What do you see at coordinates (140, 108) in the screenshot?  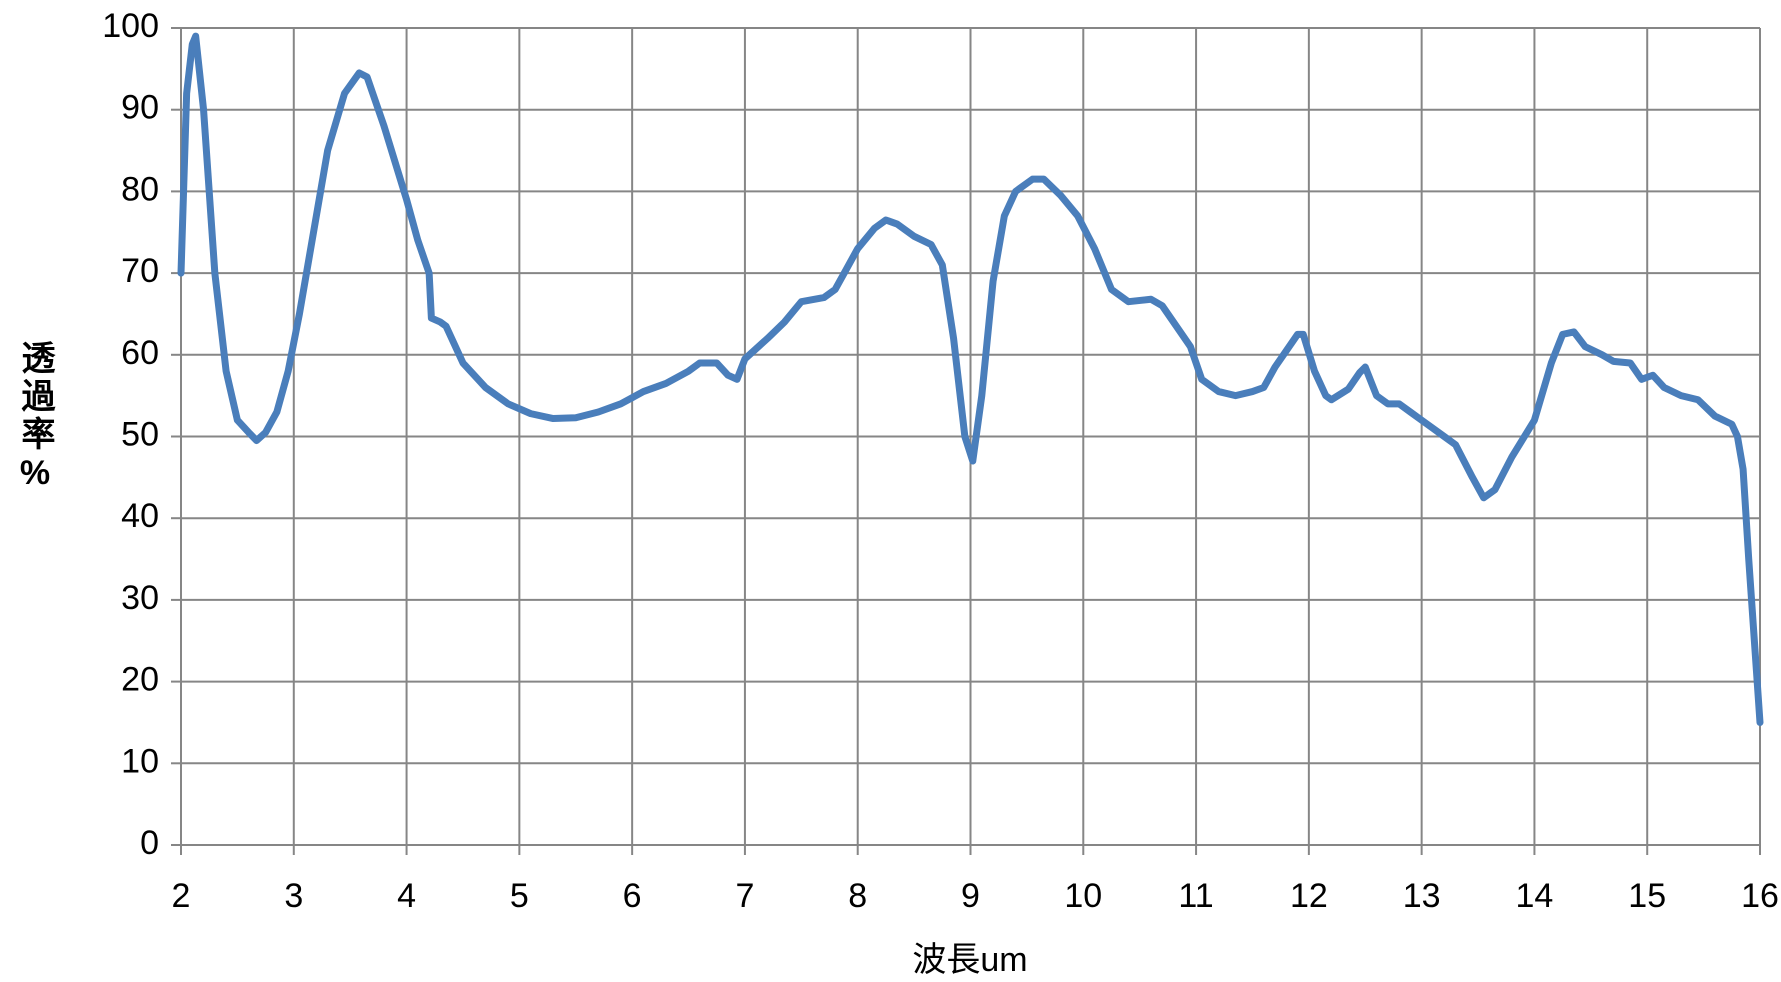 I see `y-tick-label: 90` at bounding box center [140, 108].